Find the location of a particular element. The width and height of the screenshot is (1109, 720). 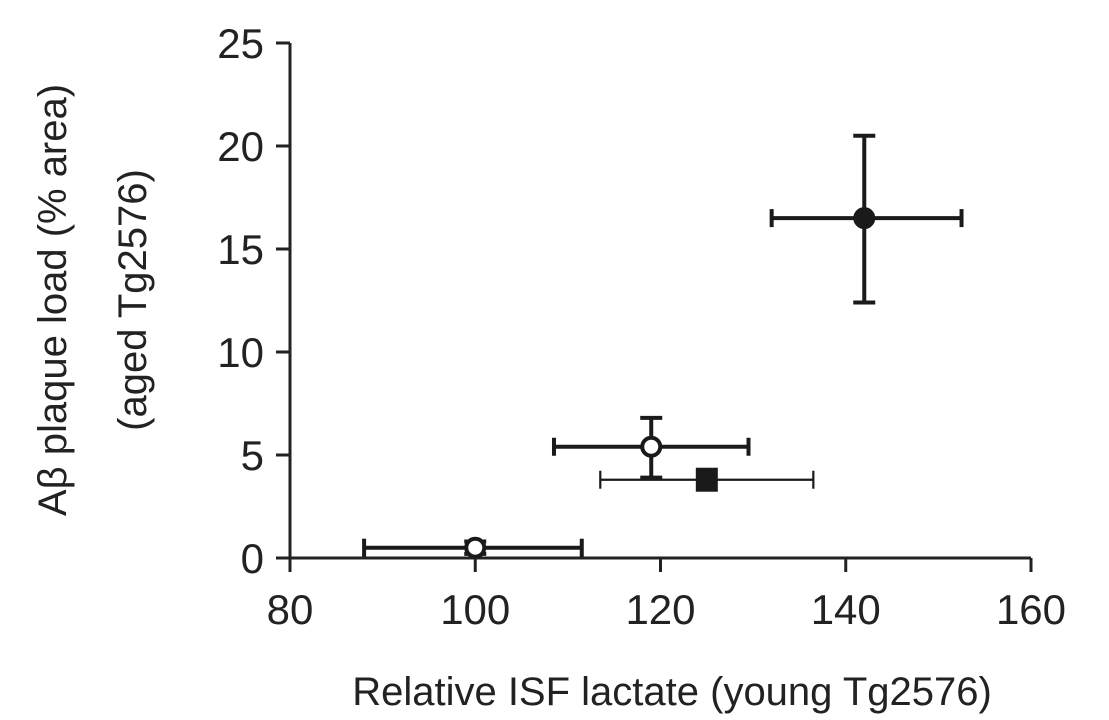

y-tick-label: 25 is located at coordinates (240, 43).